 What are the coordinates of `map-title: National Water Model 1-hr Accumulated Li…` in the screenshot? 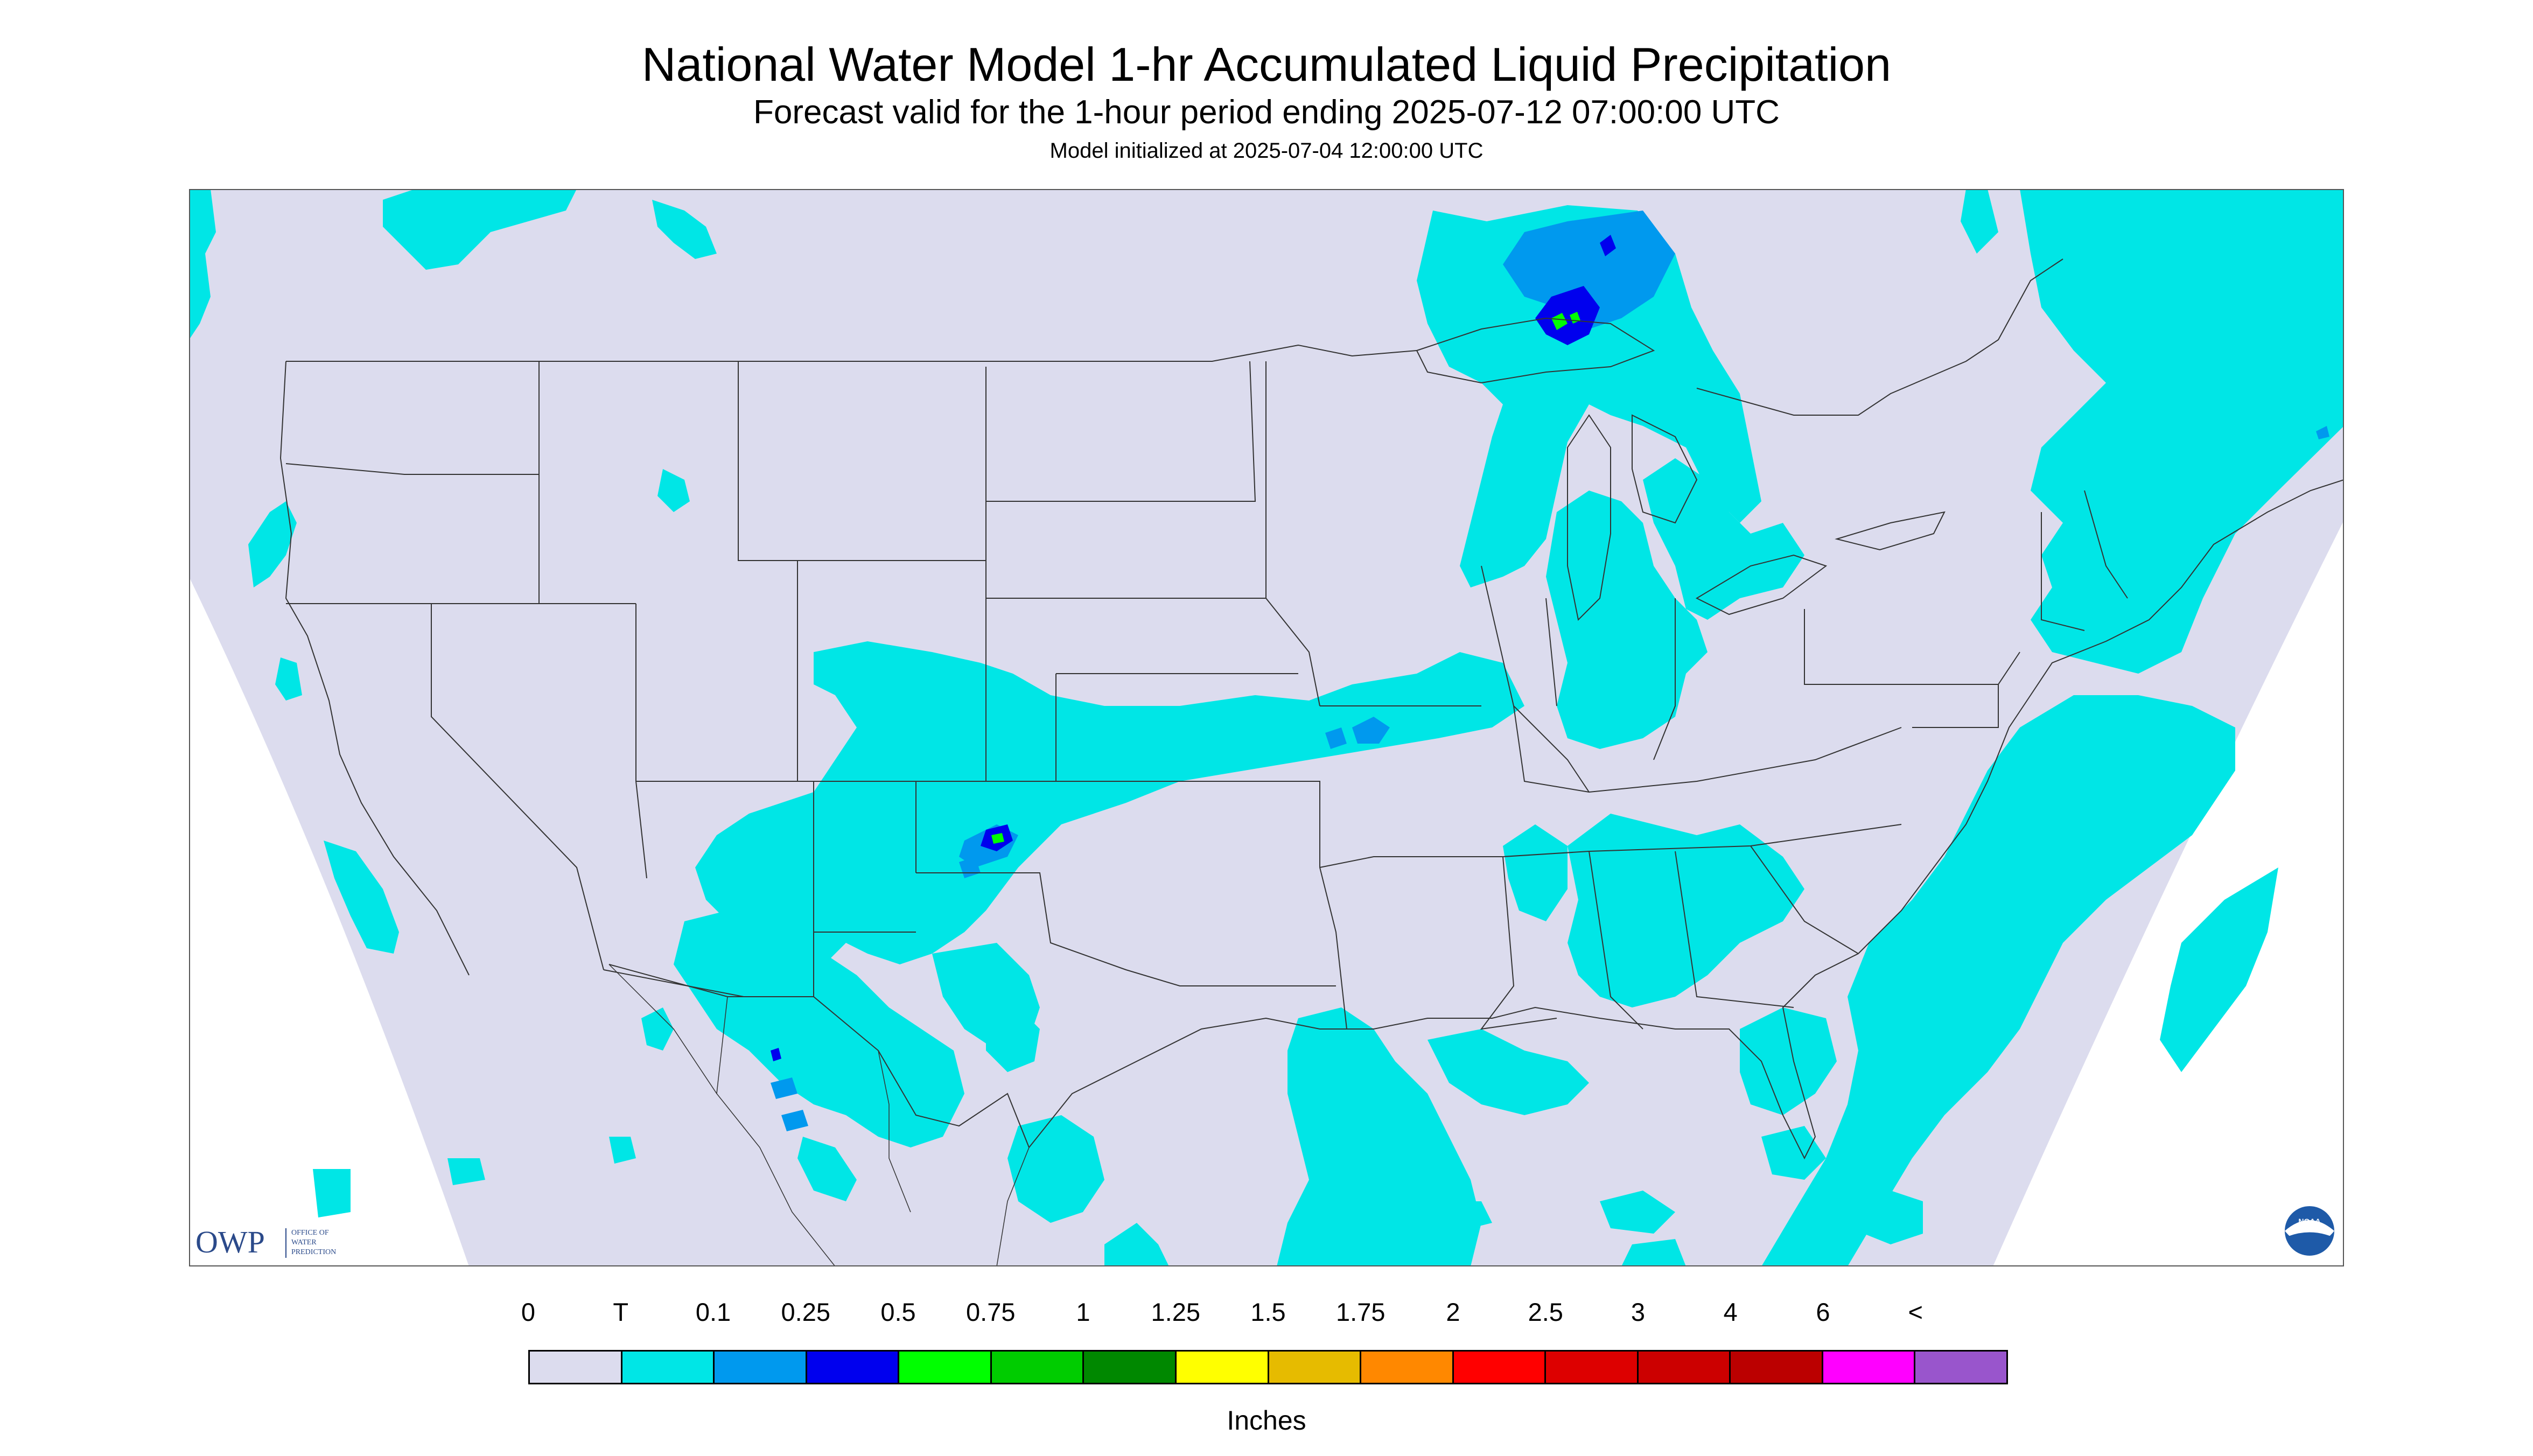 It's located at (1266, 64).